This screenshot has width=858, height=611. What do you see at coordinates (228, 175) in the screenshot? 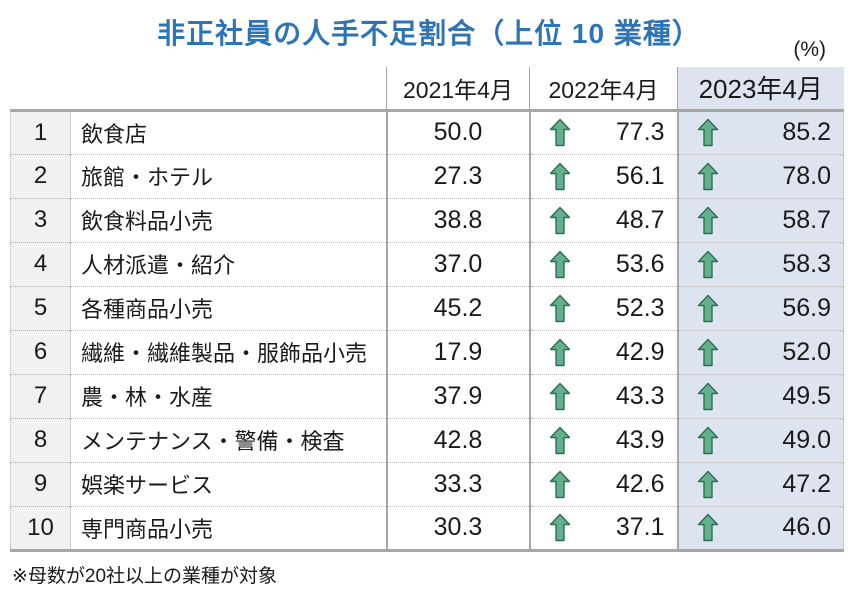
I see `industry-cell: 旅館・ホテル` at bounding box center [228, 175].